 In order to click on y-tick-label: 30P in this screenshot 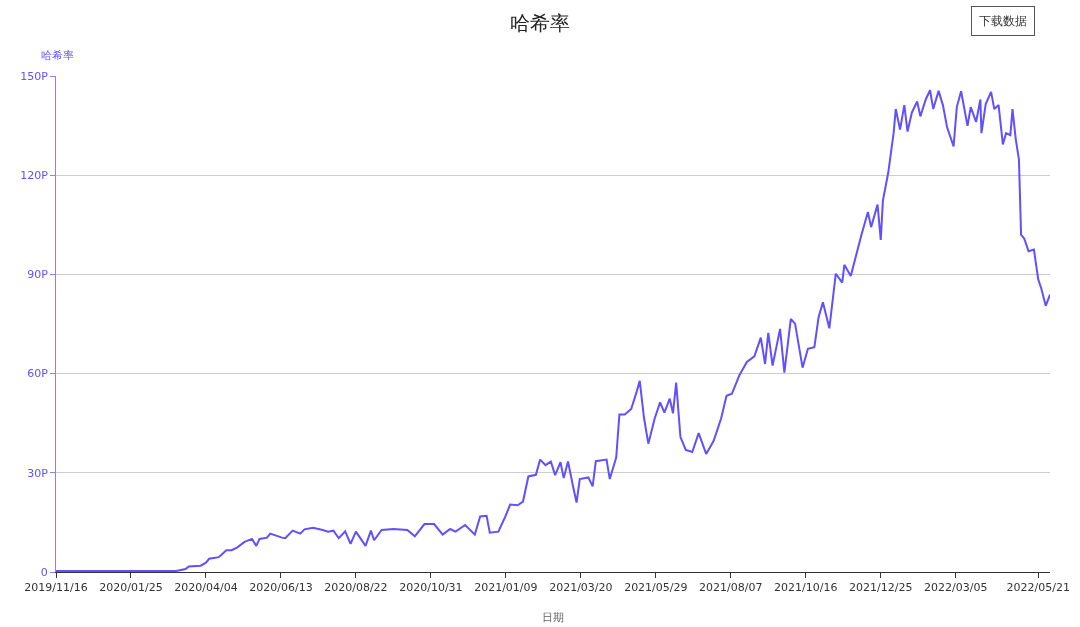, I will do `click(38, 473)`.